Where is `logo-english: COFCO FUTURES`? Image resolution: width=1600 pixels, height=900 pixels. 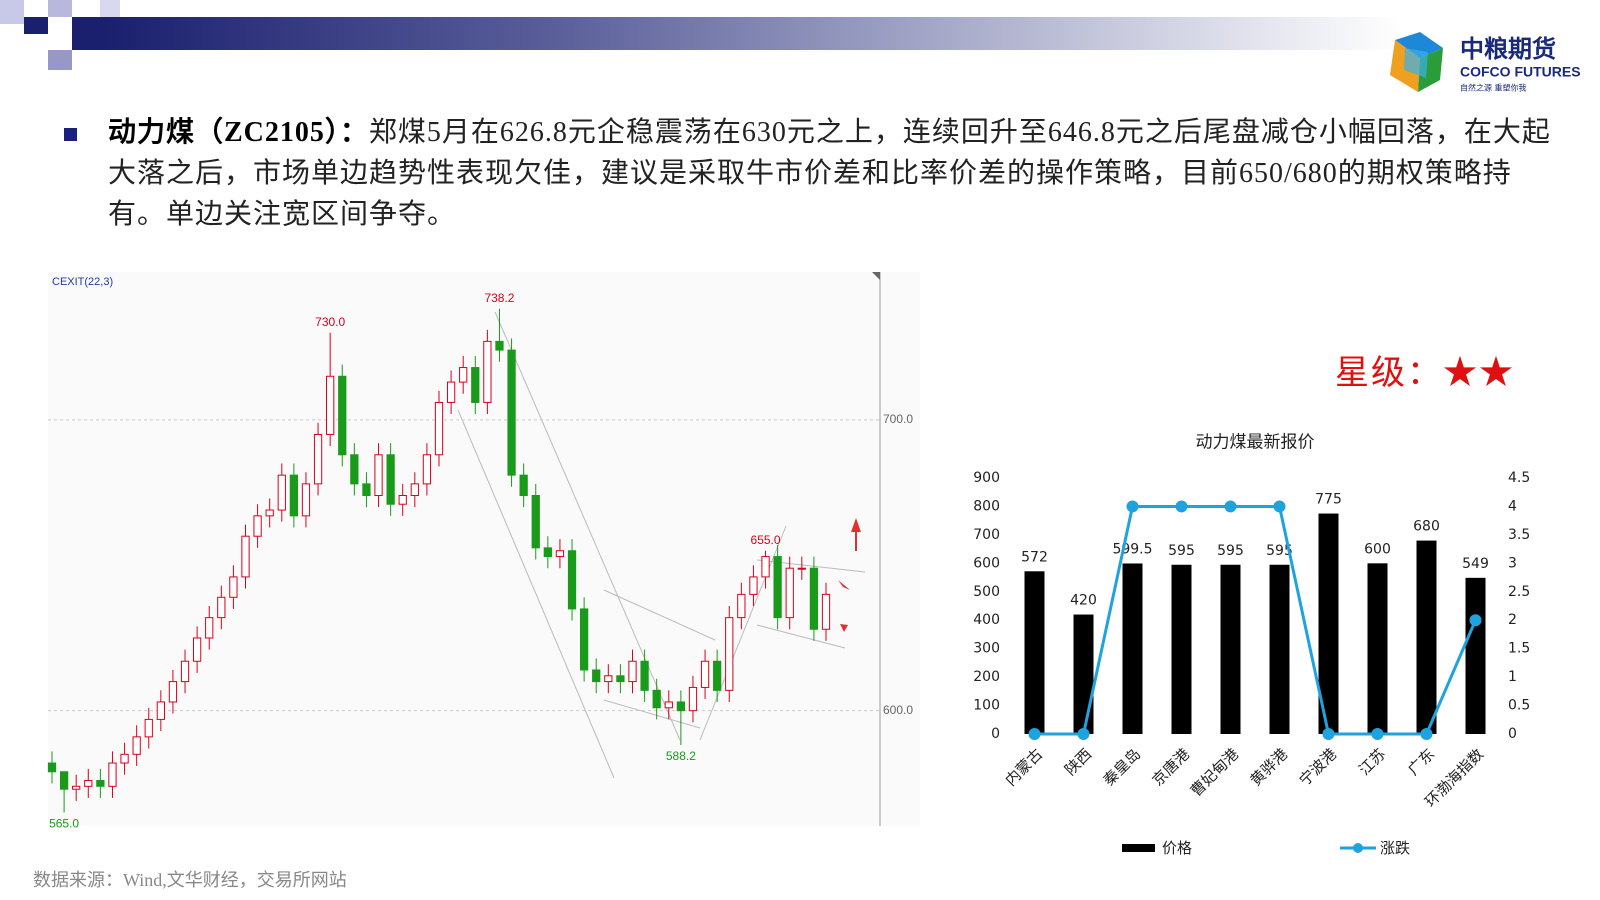
logo-english: COFCO FUTURES is located at coordinates (1520, 72).